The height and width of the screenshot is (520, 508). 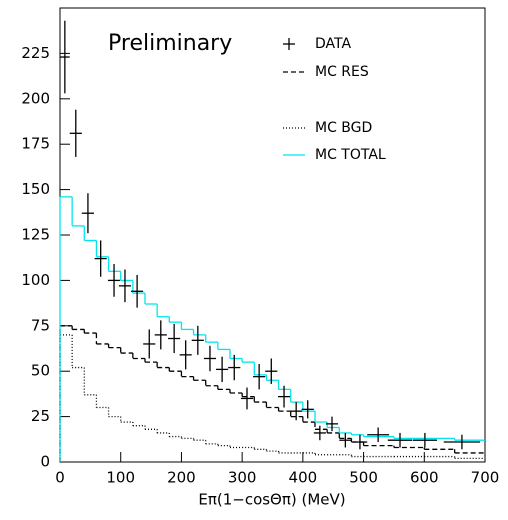 I want to click on y-tick-label: 75, so click(x=40, y=325).